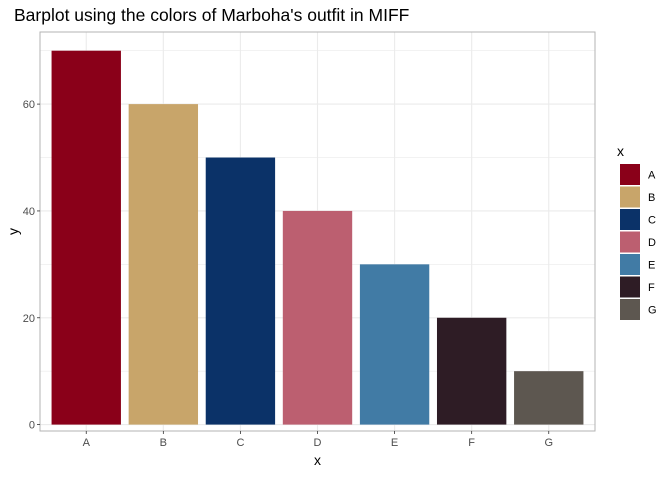  I want to click on legend-label: E, so click(651, 266).